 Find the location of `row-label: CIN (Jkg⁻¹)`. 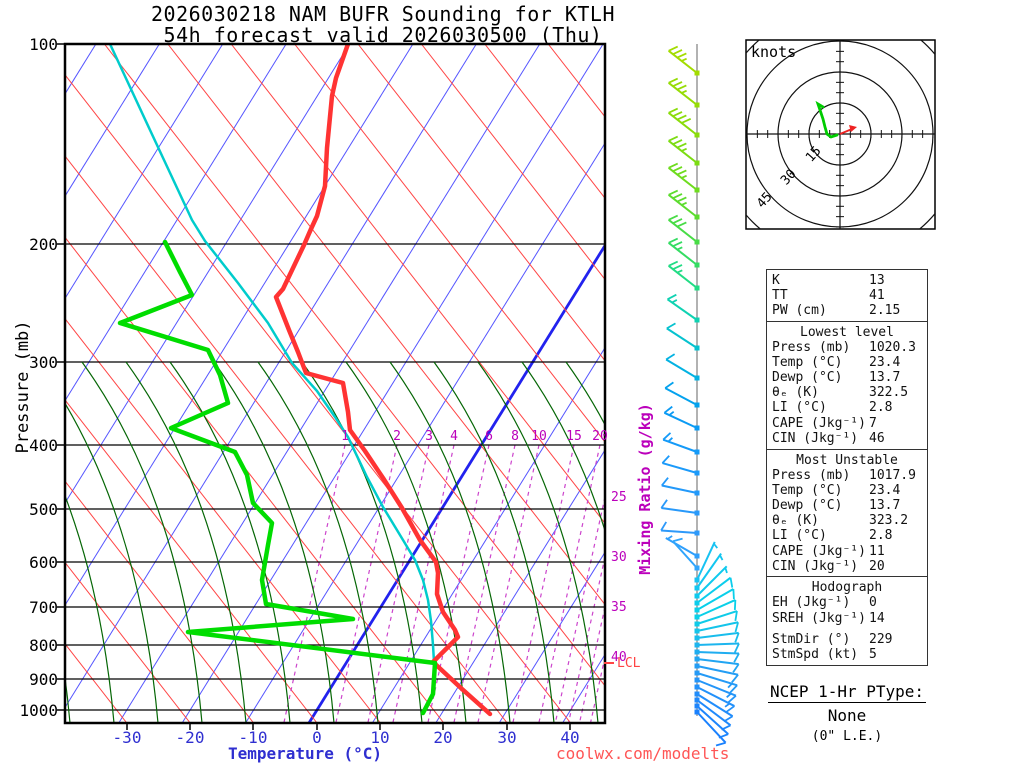

row-label: CIN (Jkg⁻¹) is located at coordinates (815, 438).